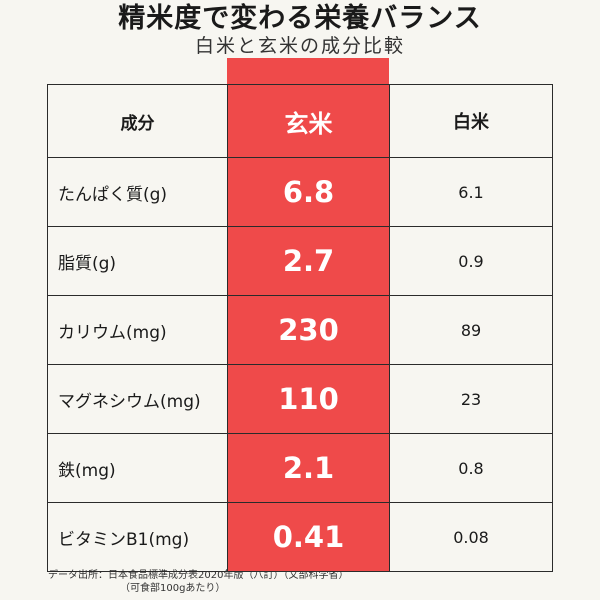  What do you see at coordinates (299, 46) in the screenshot?
I see `page-subtitle: 白米と玄米の成分比較` at bounding box center [299, 46].